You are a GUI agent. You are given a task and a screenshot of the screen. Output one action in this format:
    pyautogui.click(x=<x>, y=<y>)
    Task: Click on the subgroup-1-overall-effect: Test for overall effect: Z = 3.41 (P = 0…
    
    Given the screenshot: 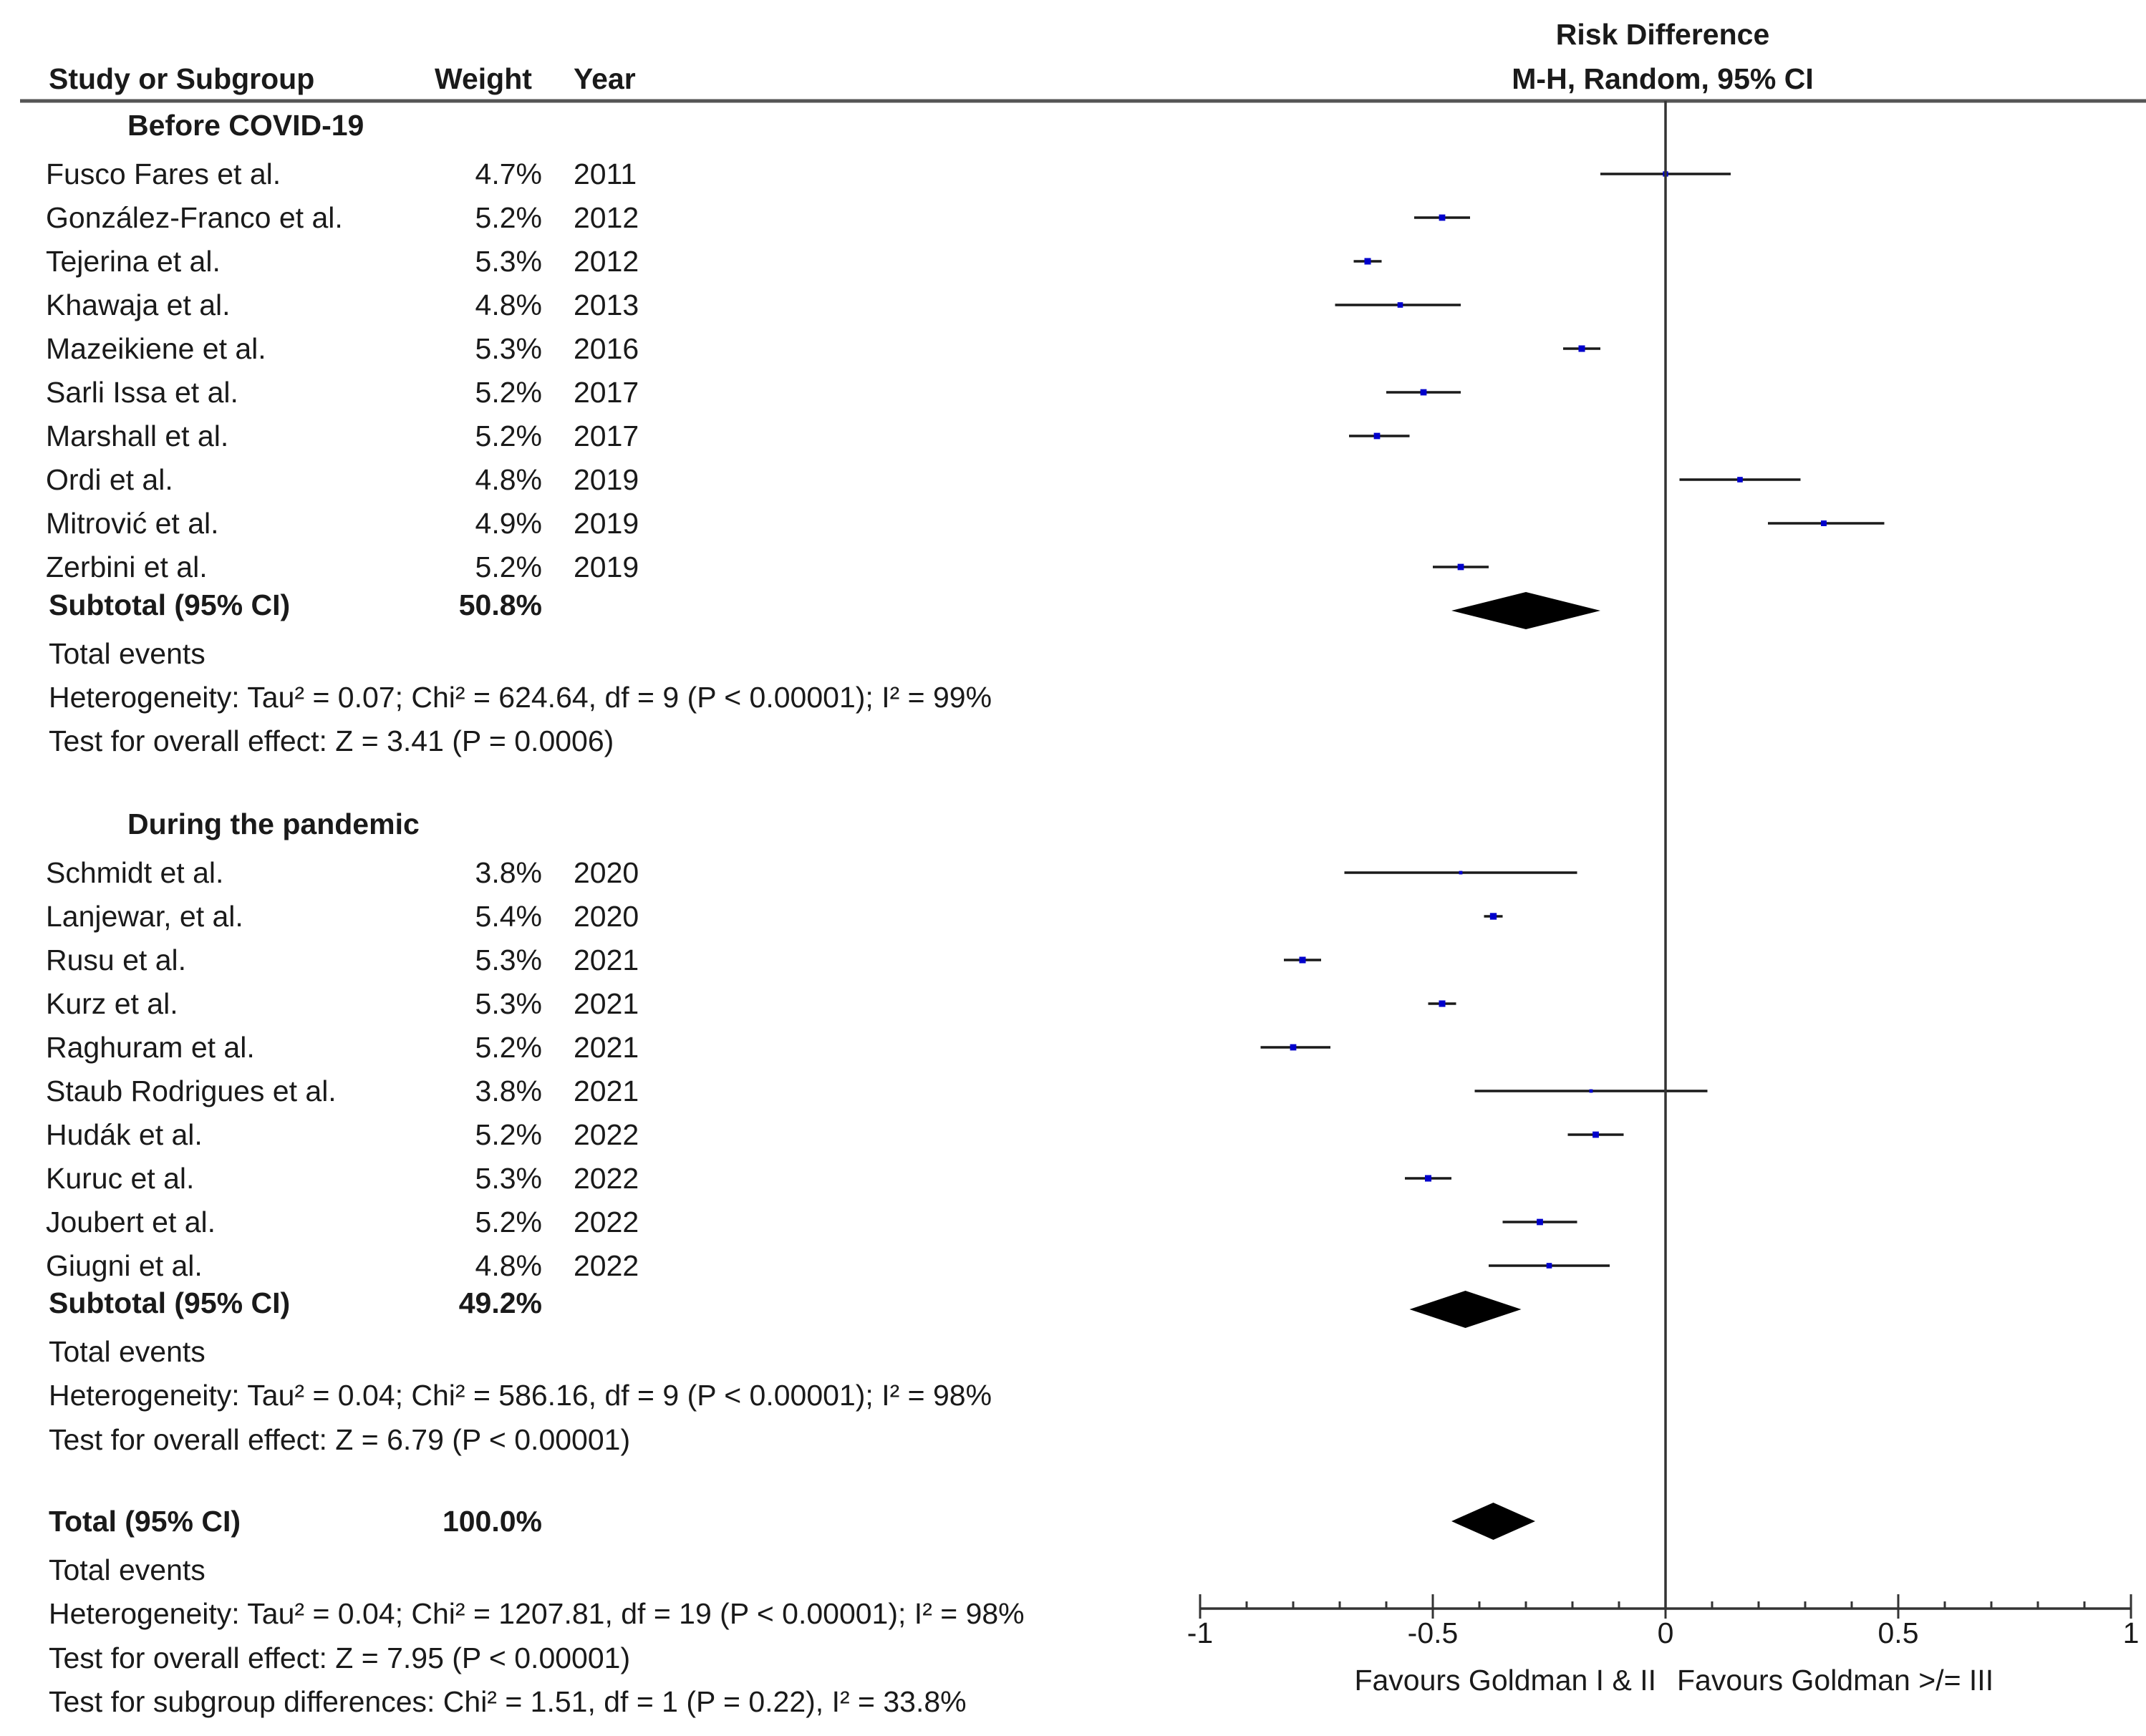 What is the action you would take?
    pyautogui.click(x=331, y=741)
    